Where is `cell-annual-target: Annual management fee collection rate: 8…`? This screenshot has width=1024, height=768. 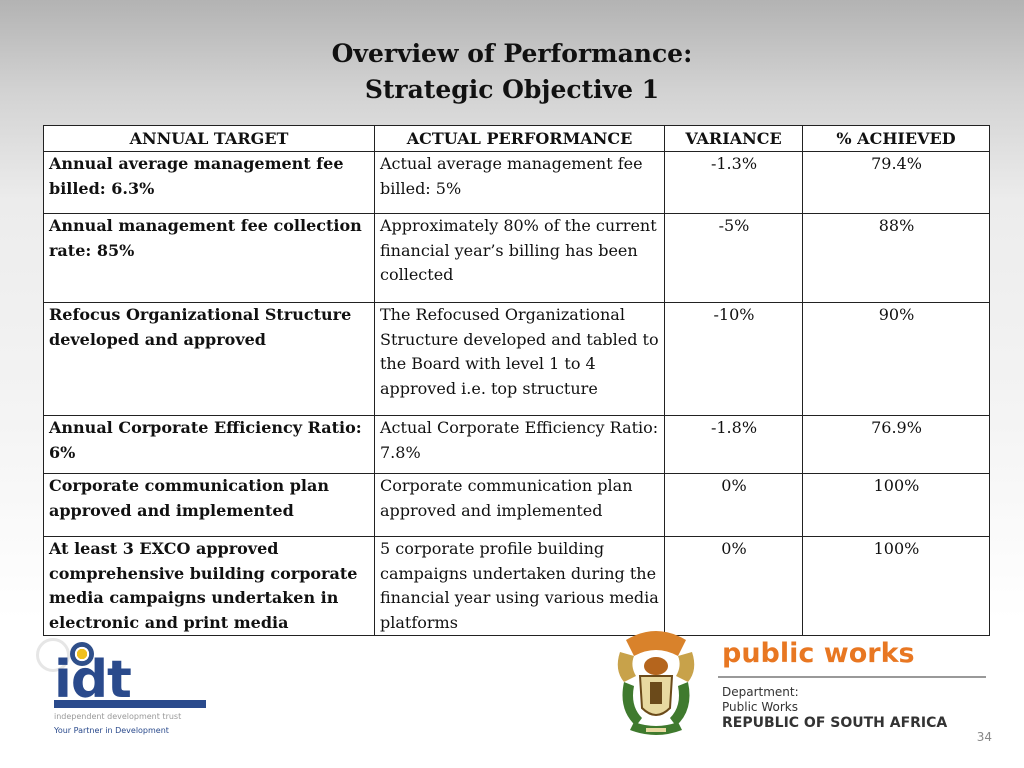
cell-annual-target: Annual management fee collection rate: 8… is located at coordinates (209, 258).